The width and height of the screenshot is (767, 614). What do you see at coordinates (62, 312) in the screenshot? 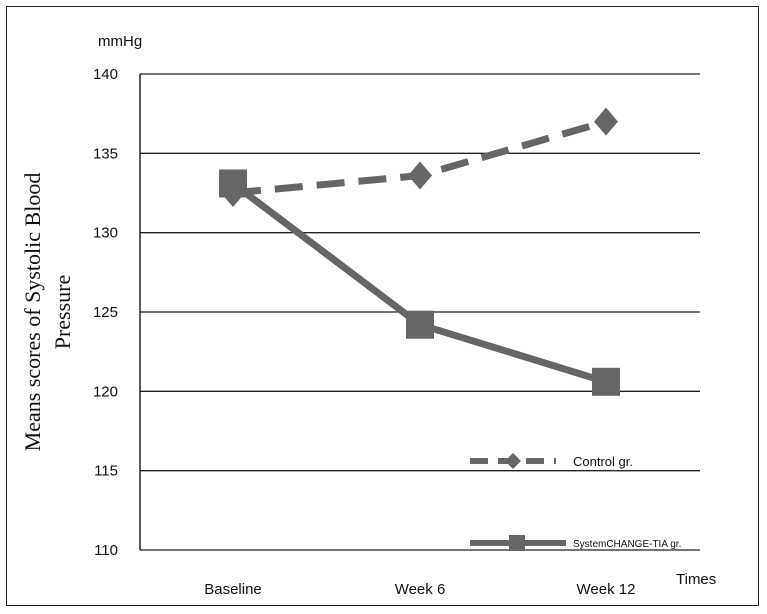
I see `y-axis-label-line2: Pressure` at bounding box center [62, 312].